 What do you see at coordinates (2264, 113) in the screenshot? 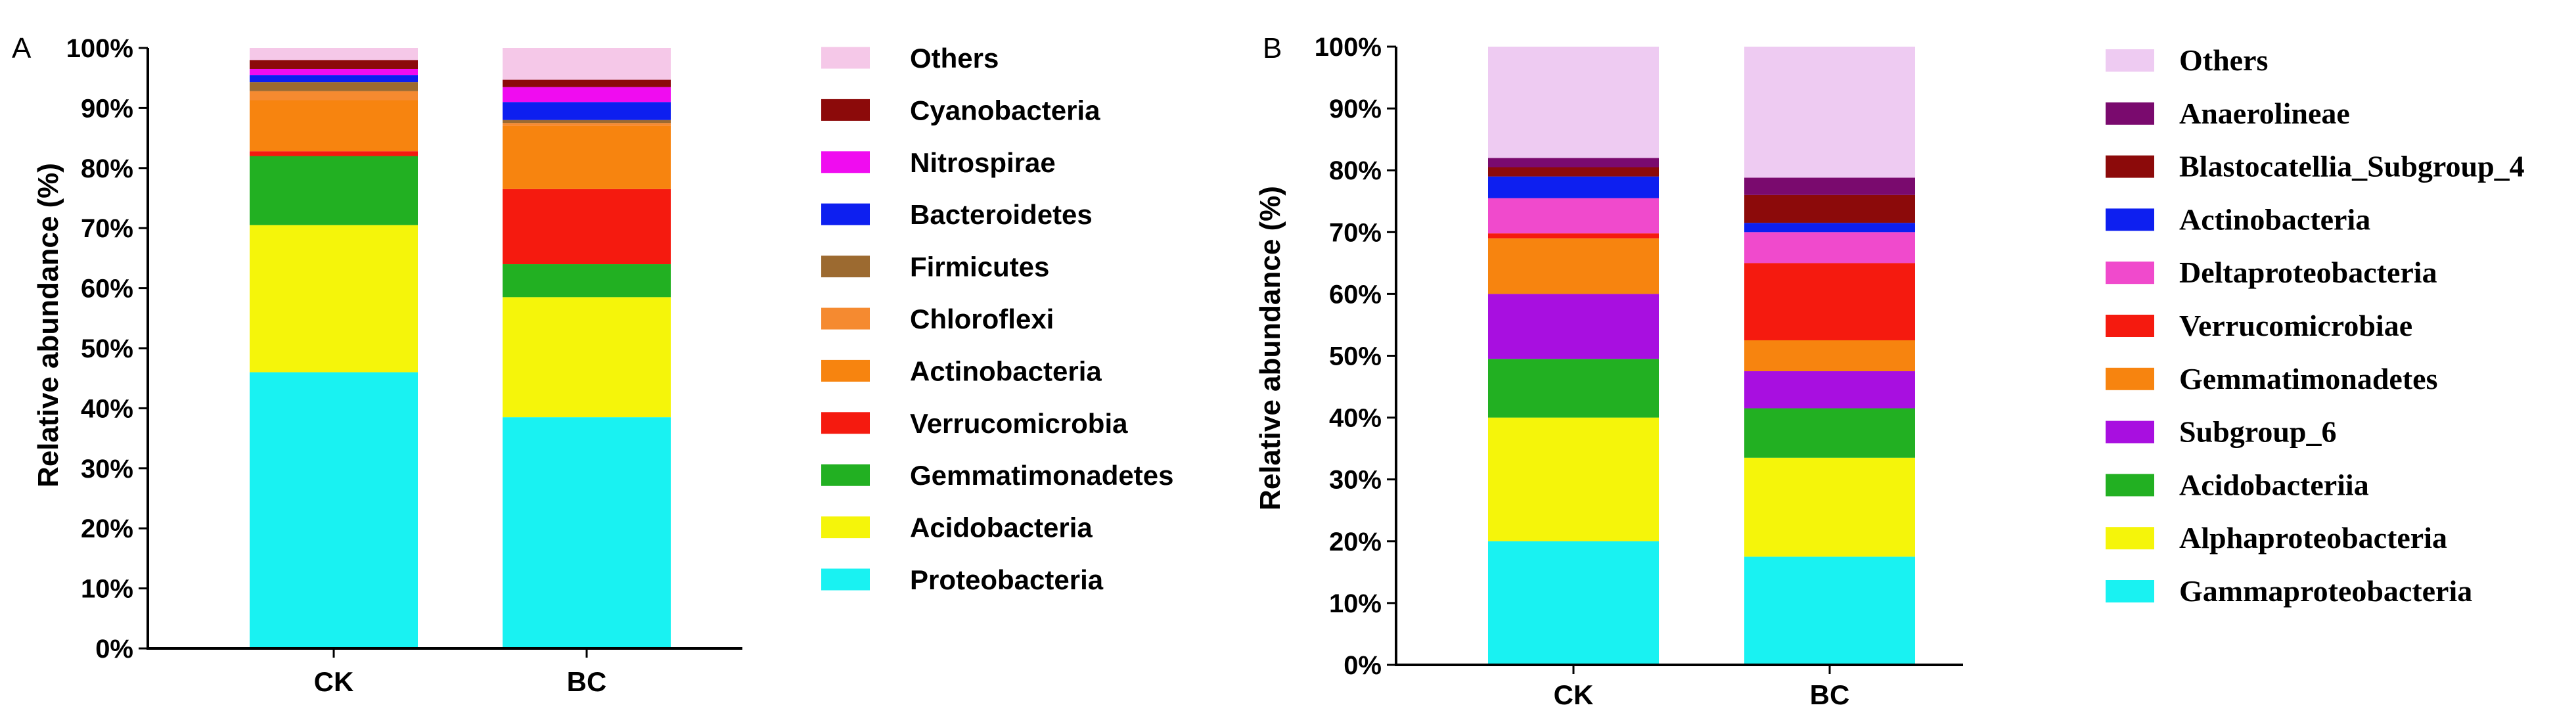
I see `legend-label: Anaerolineae` at bounding box center [2264, 113].